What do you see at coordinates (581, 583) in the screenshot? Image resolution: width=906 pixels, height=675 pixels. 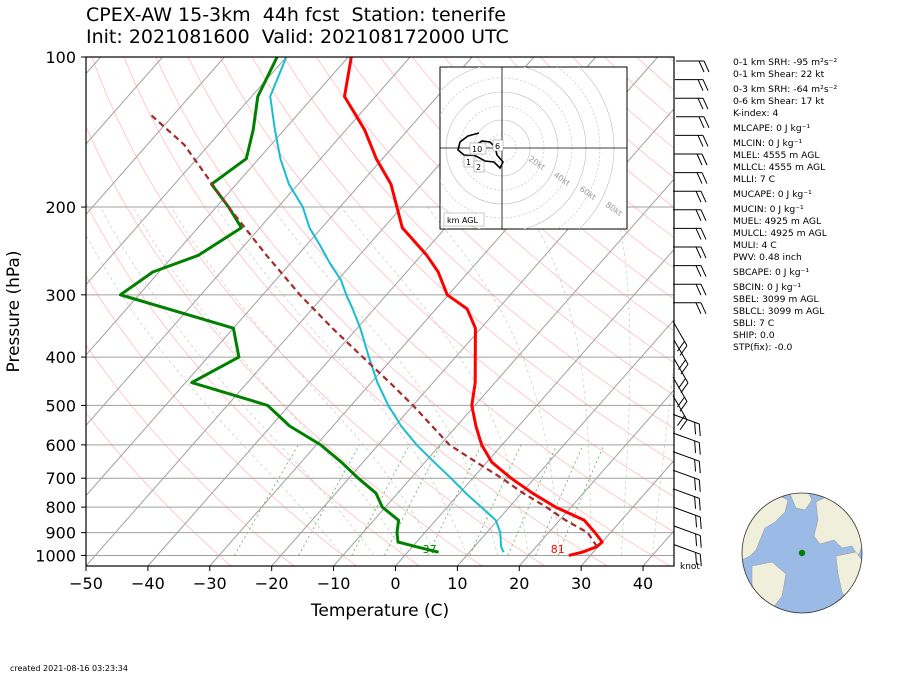 I see `x-tick-label: 30` at bounding box center [581, 583].